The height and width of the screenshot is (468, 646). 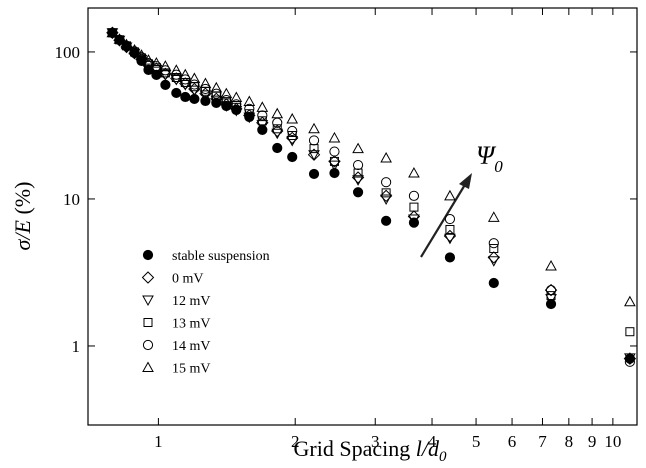 What do you see at coordinates (295, 441) in the screenshot?
I see `x-tick-label: 2` at bounding box center [295, 441].